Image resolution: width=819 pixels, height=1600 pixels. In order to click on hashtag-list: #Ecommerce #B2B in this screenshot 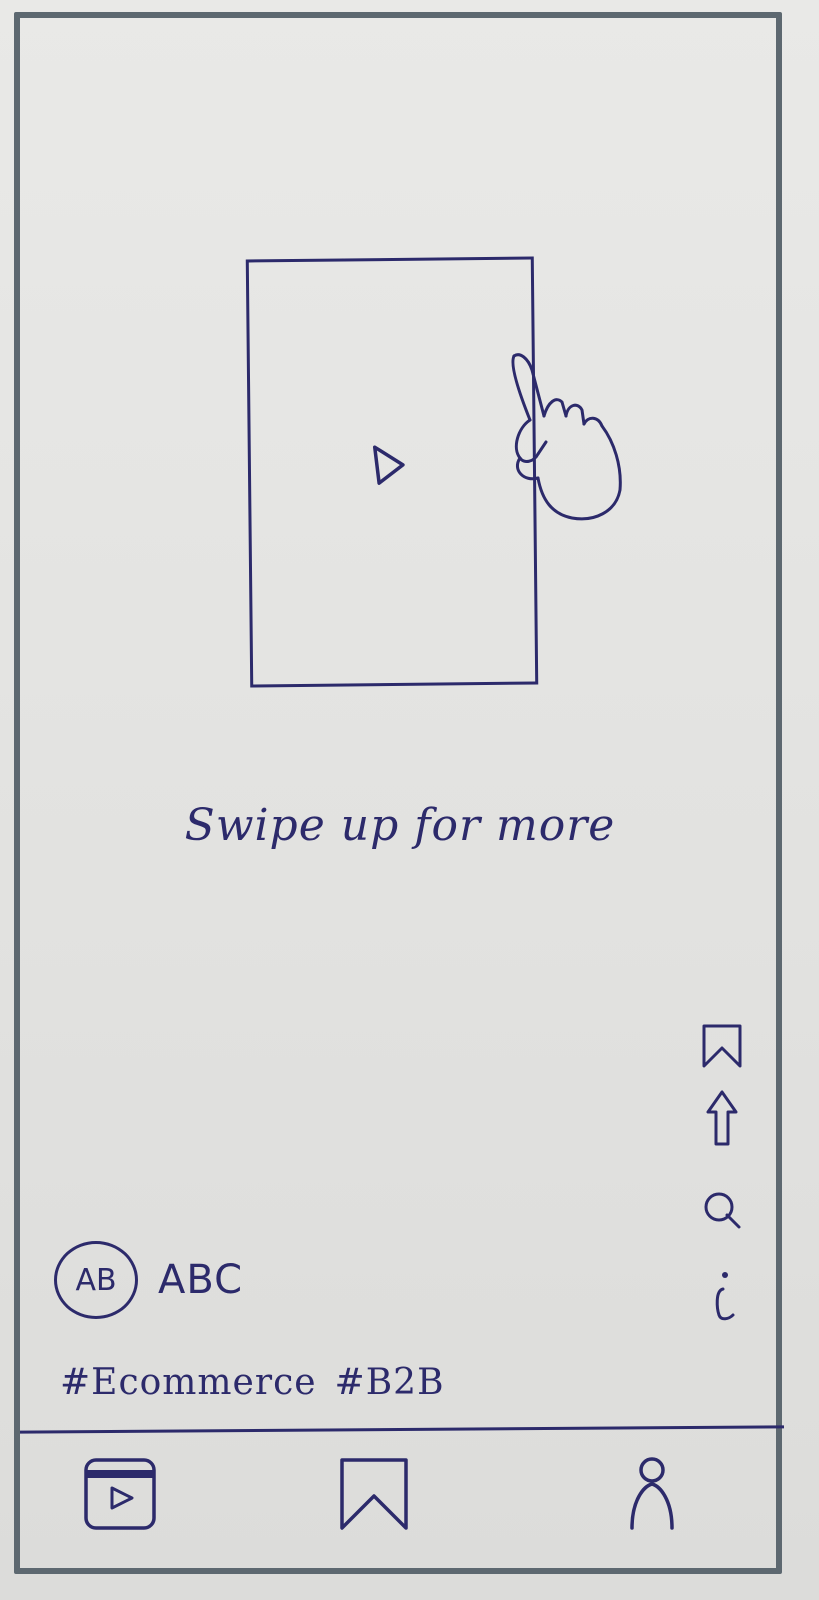, I will do `click(252, 1382)`.